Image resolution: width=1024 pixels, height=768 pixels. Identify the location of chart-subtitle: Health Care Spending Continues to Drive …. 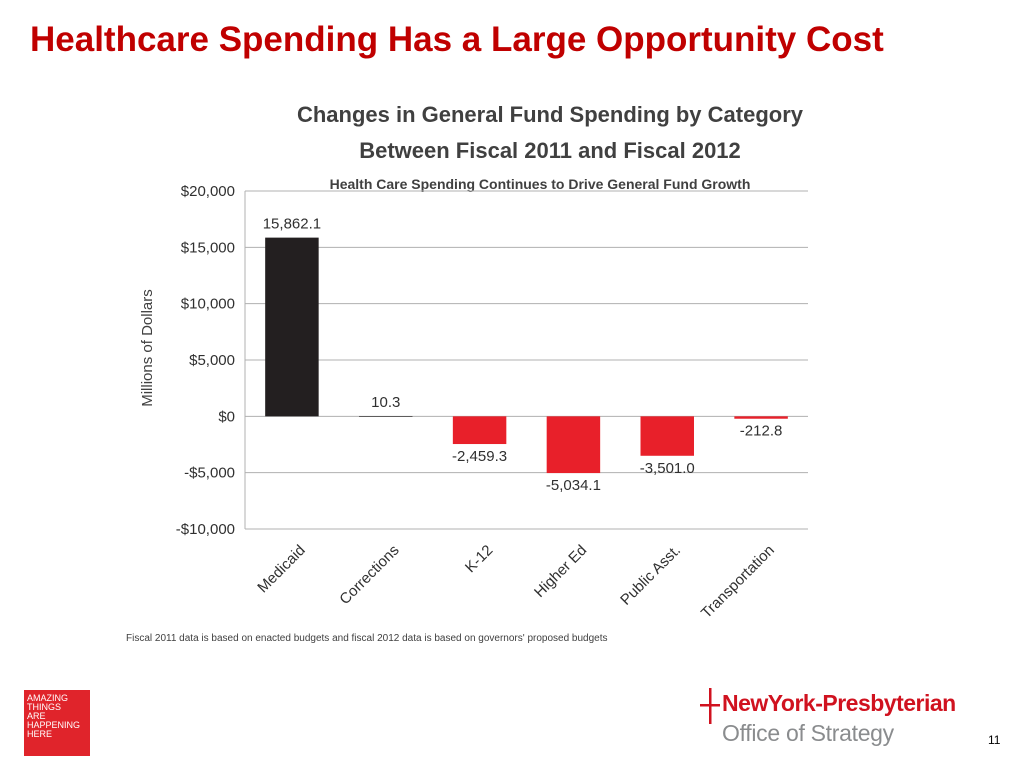
(540, 184).